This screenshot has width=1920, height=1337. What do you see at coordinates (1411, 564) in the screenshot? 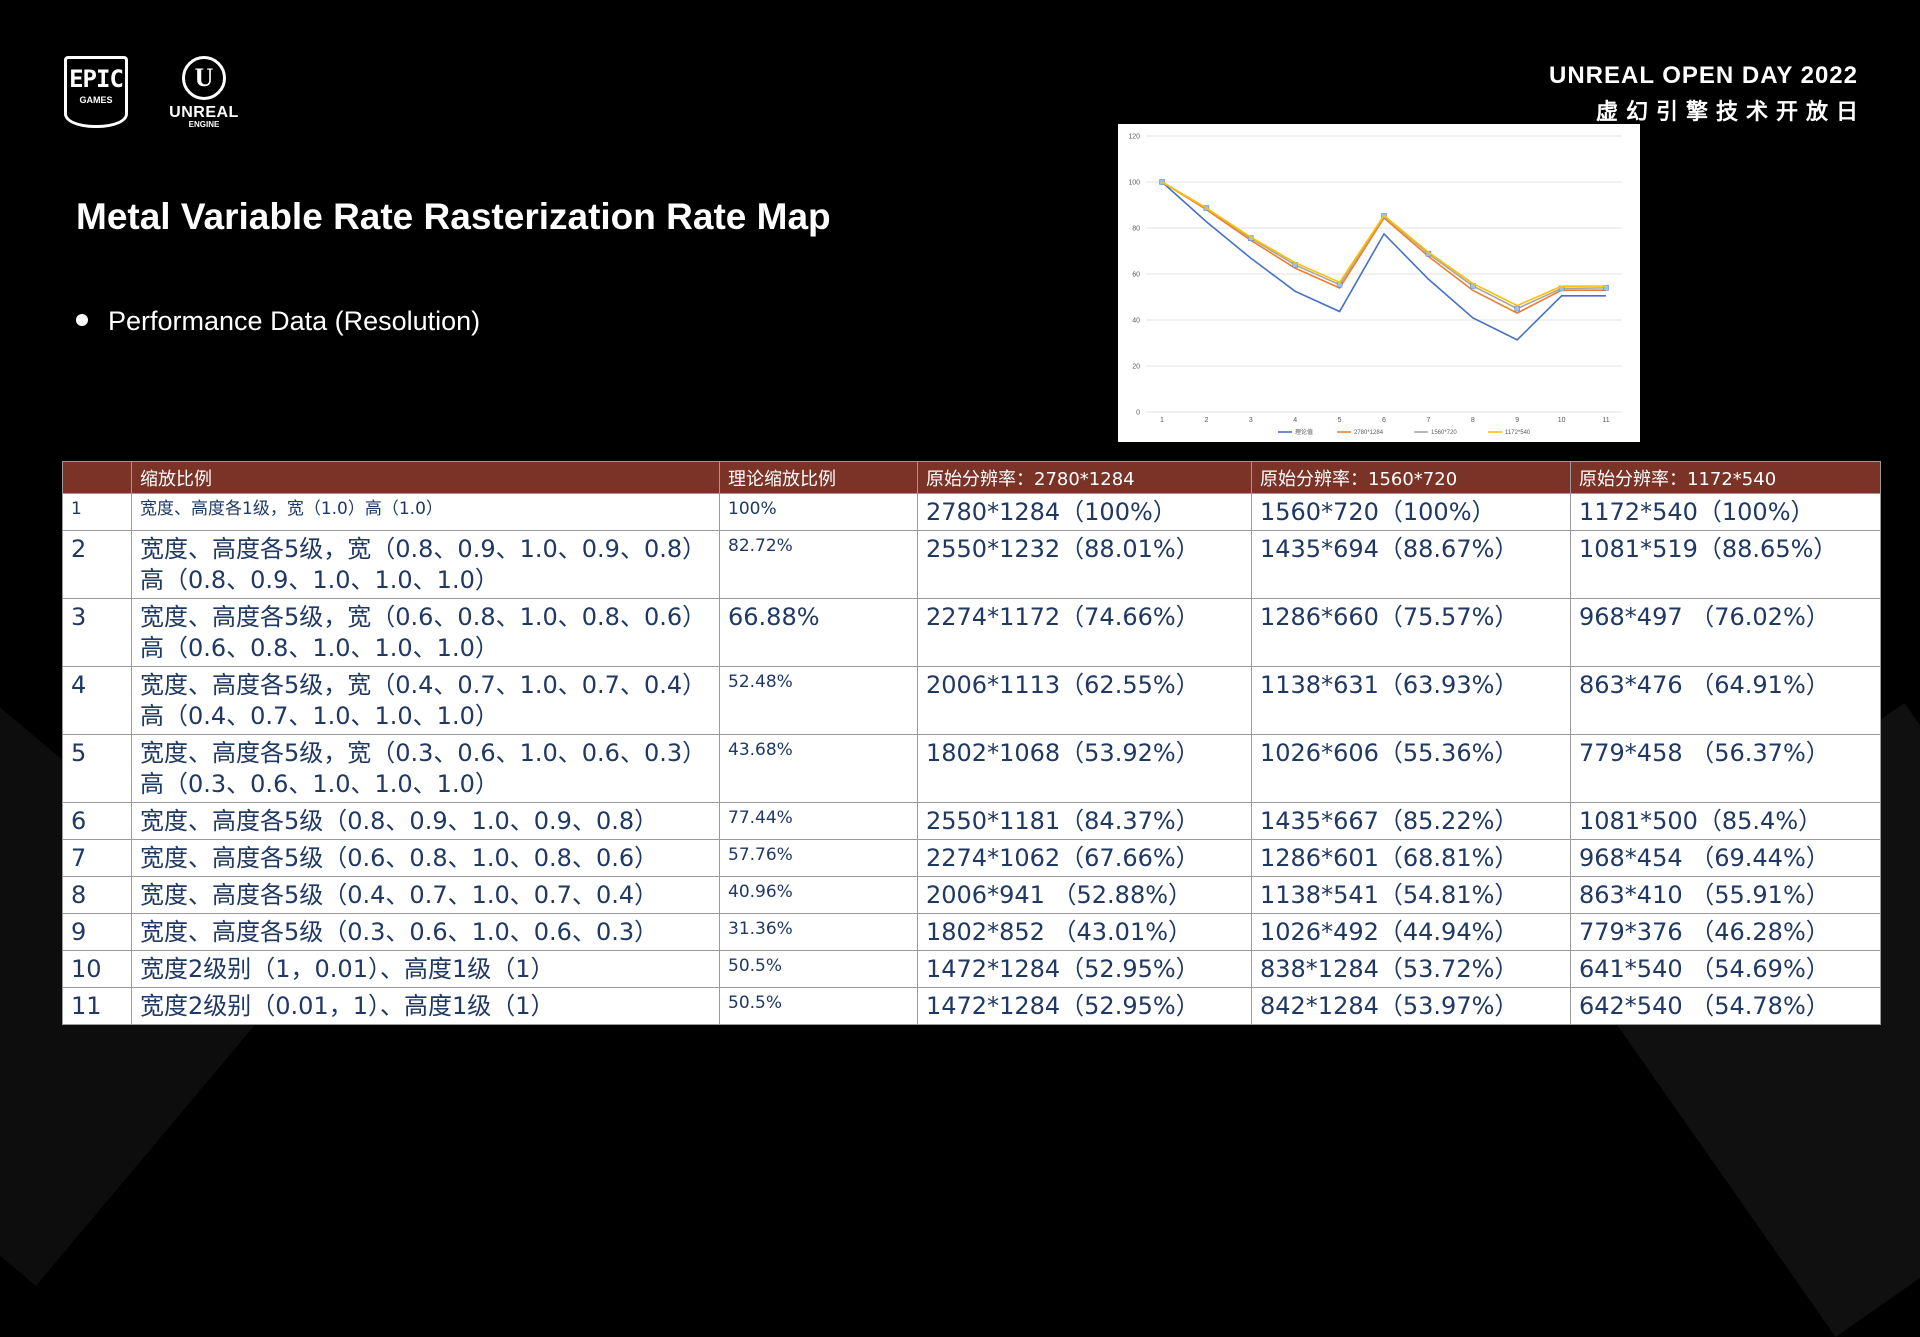
I see `cell-res-1560: 1435*694（88.67%）` at bounding box center [1411, 564].